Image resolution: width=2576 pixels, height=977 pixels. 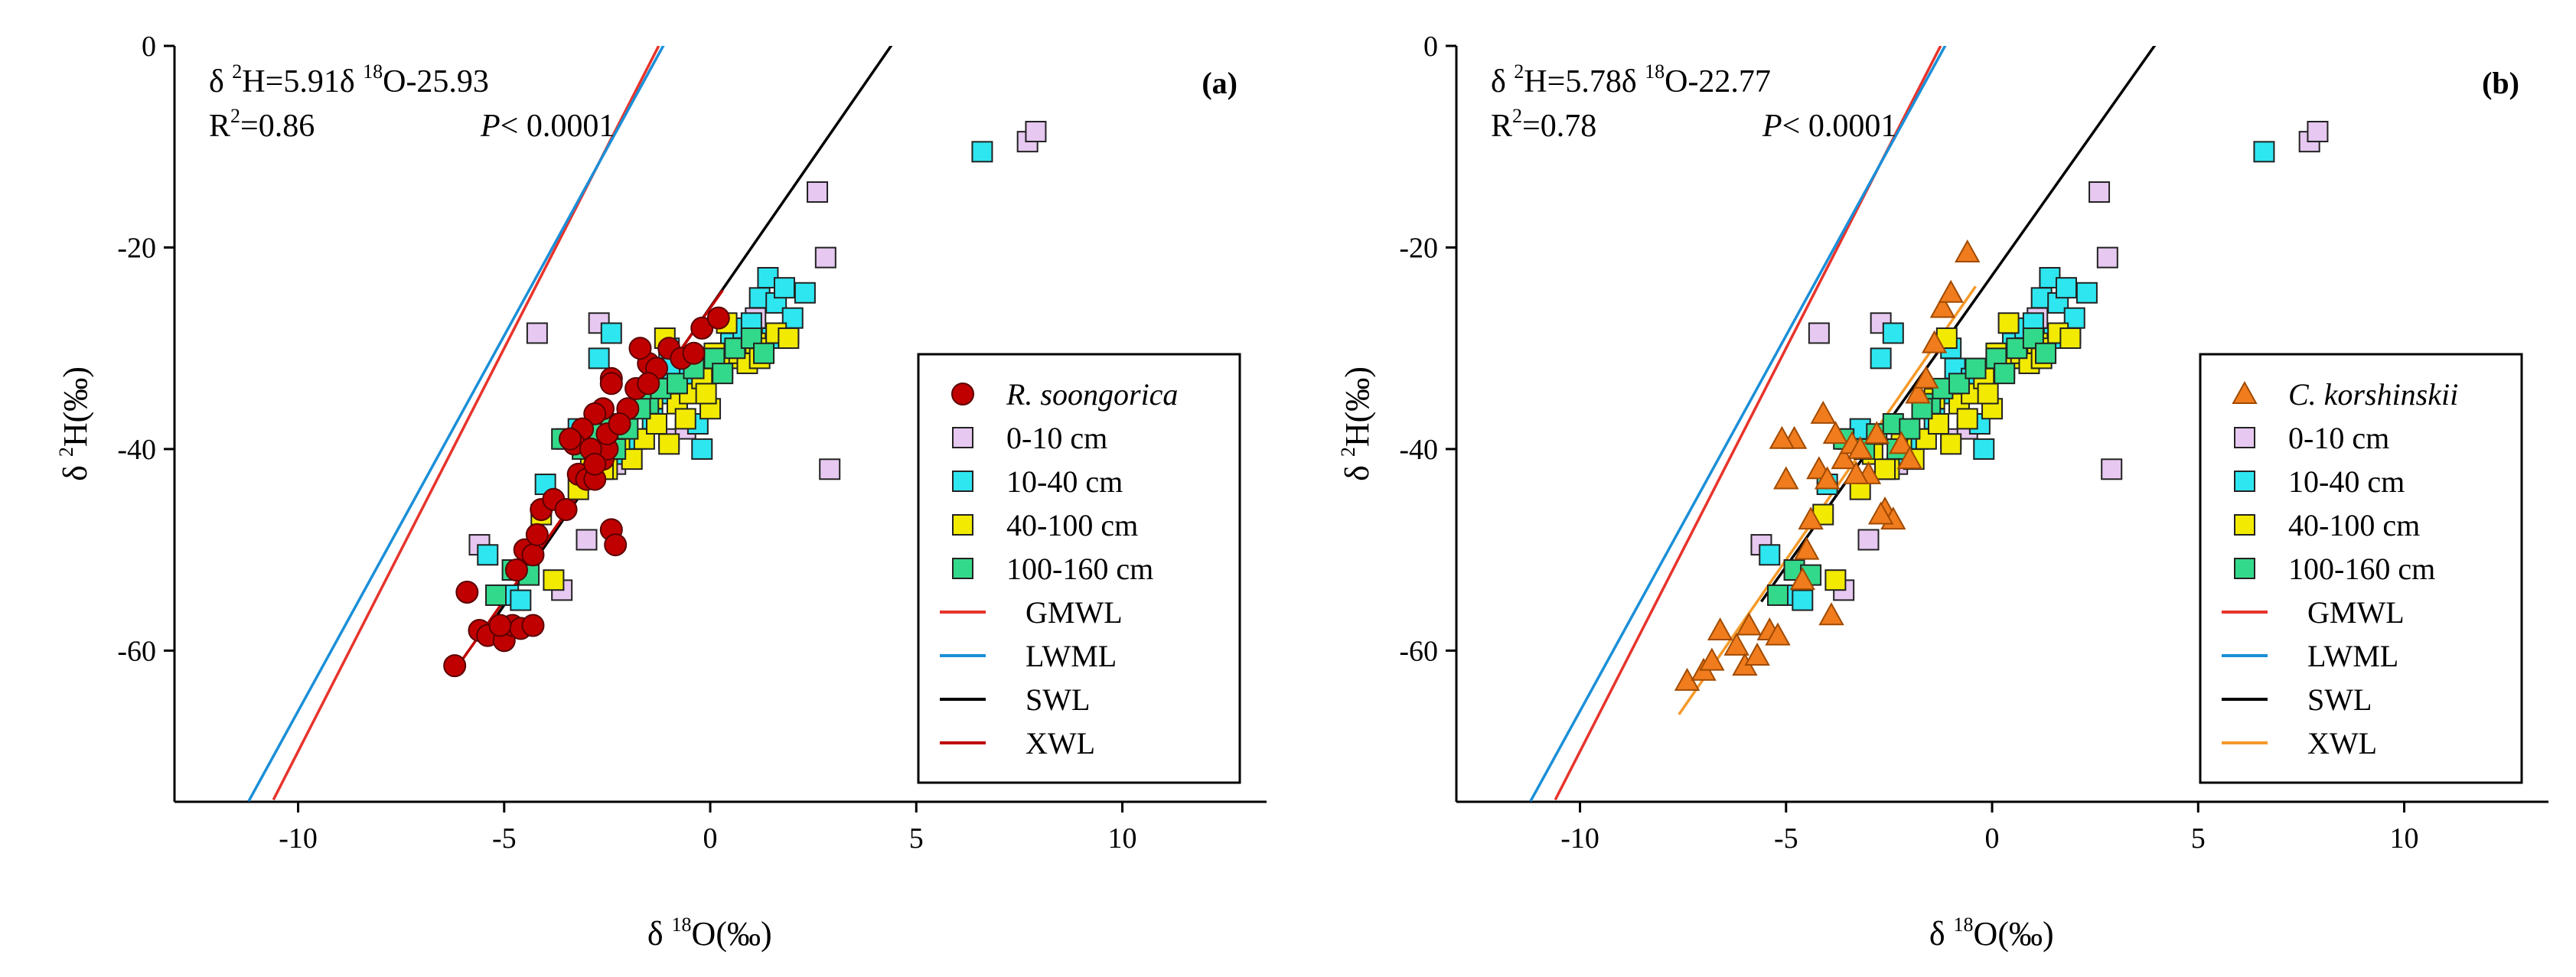 What do you see at coordinates (2405, 838) in the screenshot?
I see `x-tick-label: 10` at bounding box center [2405, 838].